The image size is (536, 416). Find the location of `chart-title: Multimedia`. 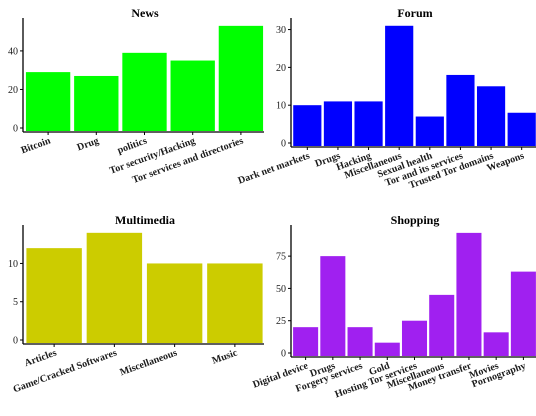

chart-title: Multimedia is located at coordinates (145, 220).